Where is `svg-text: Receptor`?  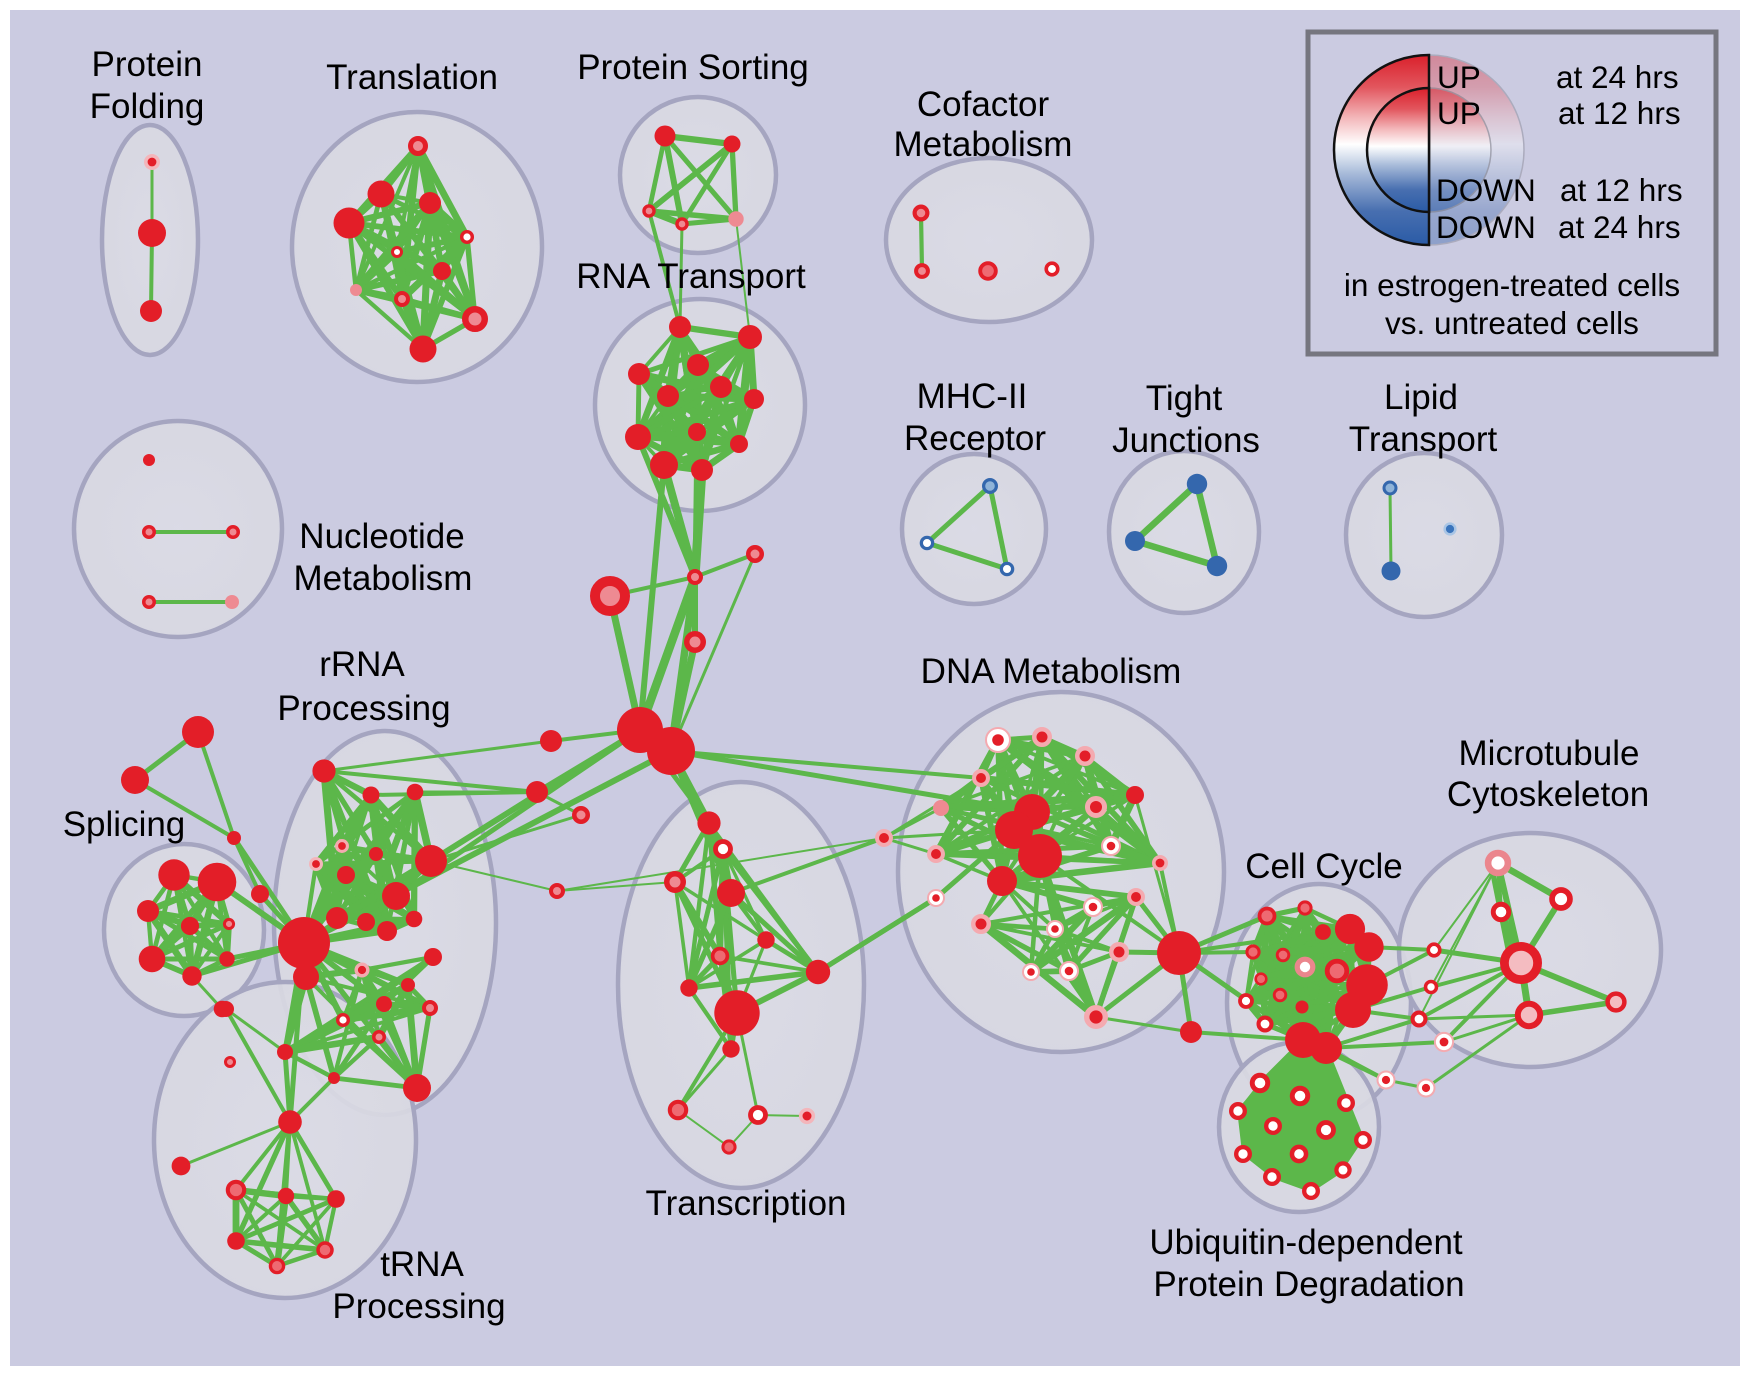
svg-text: Receptor is located at coordinates (975, 438).